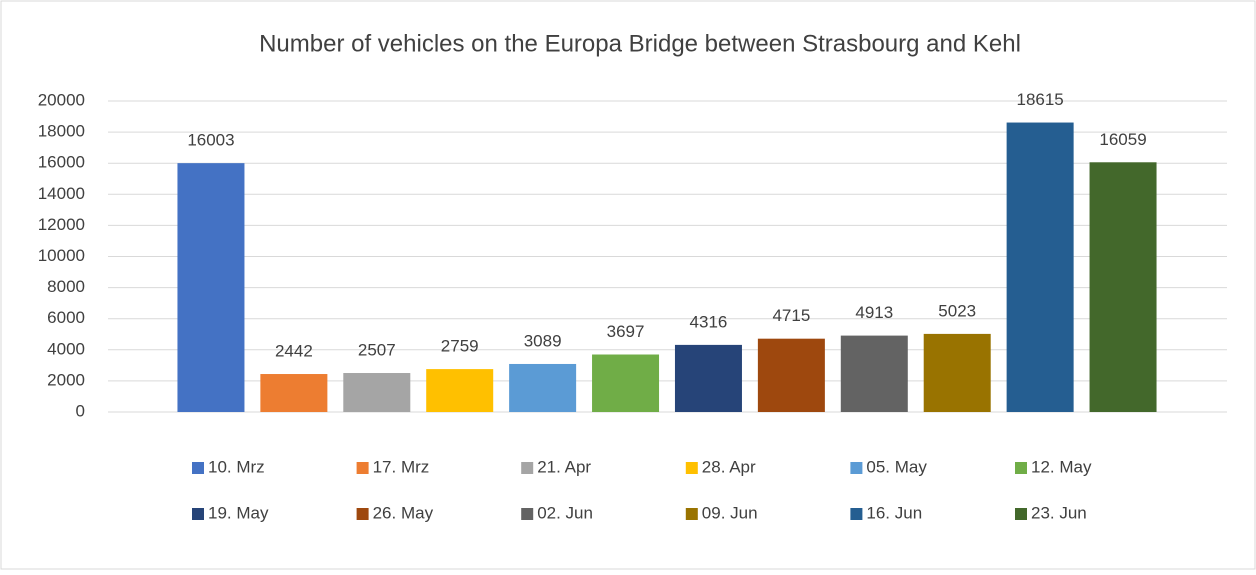 Image resolution: width=1256 pixels, height=575 pixels. I want to click on legend-label: 21. Apr, so click(564, 466).